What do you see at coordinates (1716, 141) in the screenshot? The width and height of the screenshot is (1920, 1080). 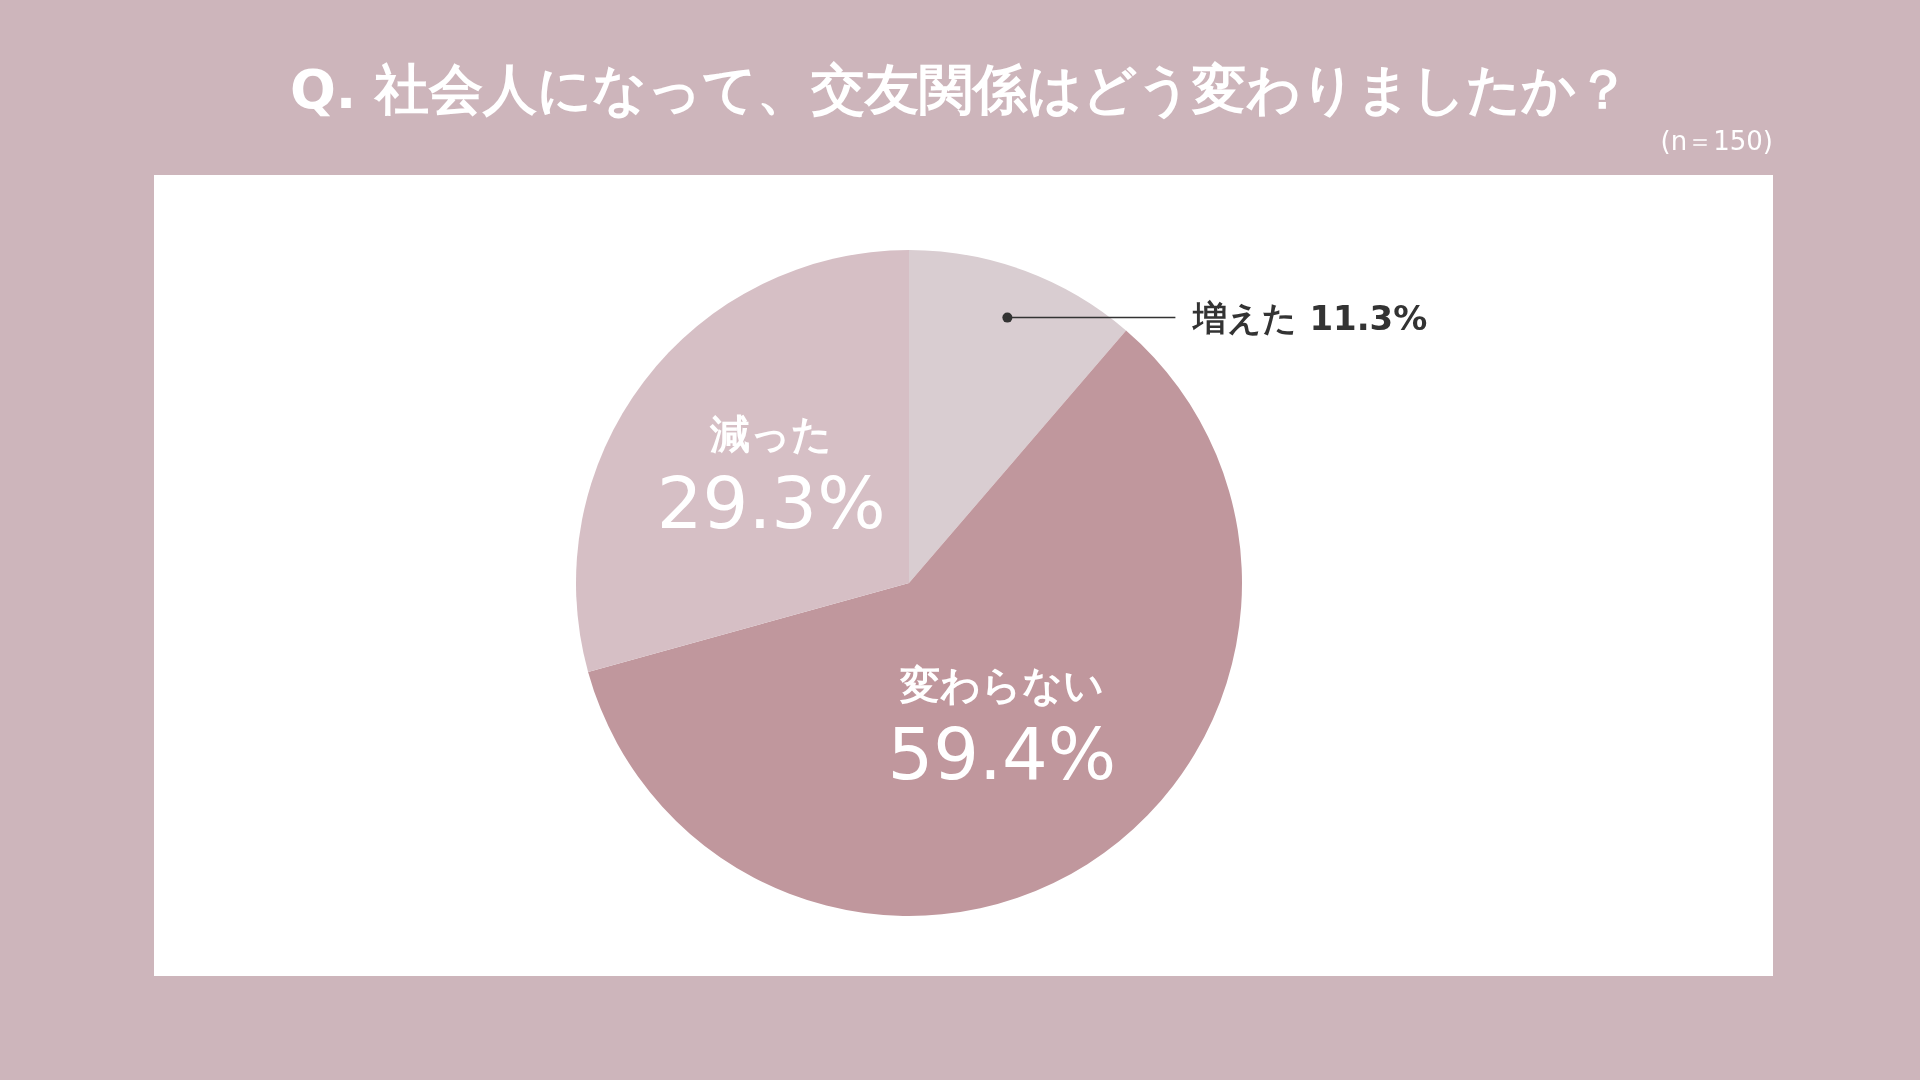 I see `text: (n＝150)` at bounding box center [1716, 141].